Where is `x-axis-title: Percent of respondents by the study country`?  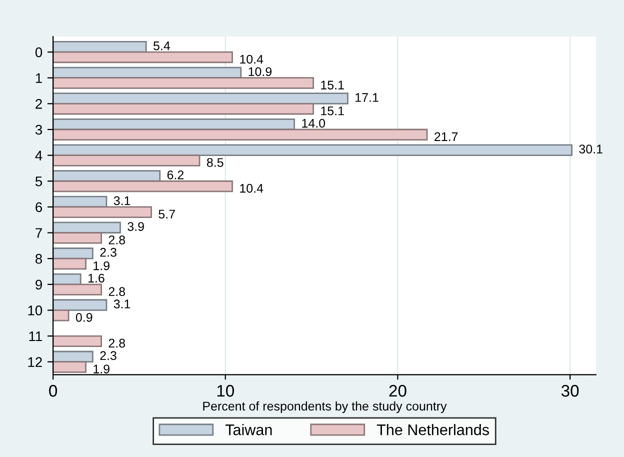 x-axis-title: Percent of respondents by the study country is located at coordinates (325, 407).